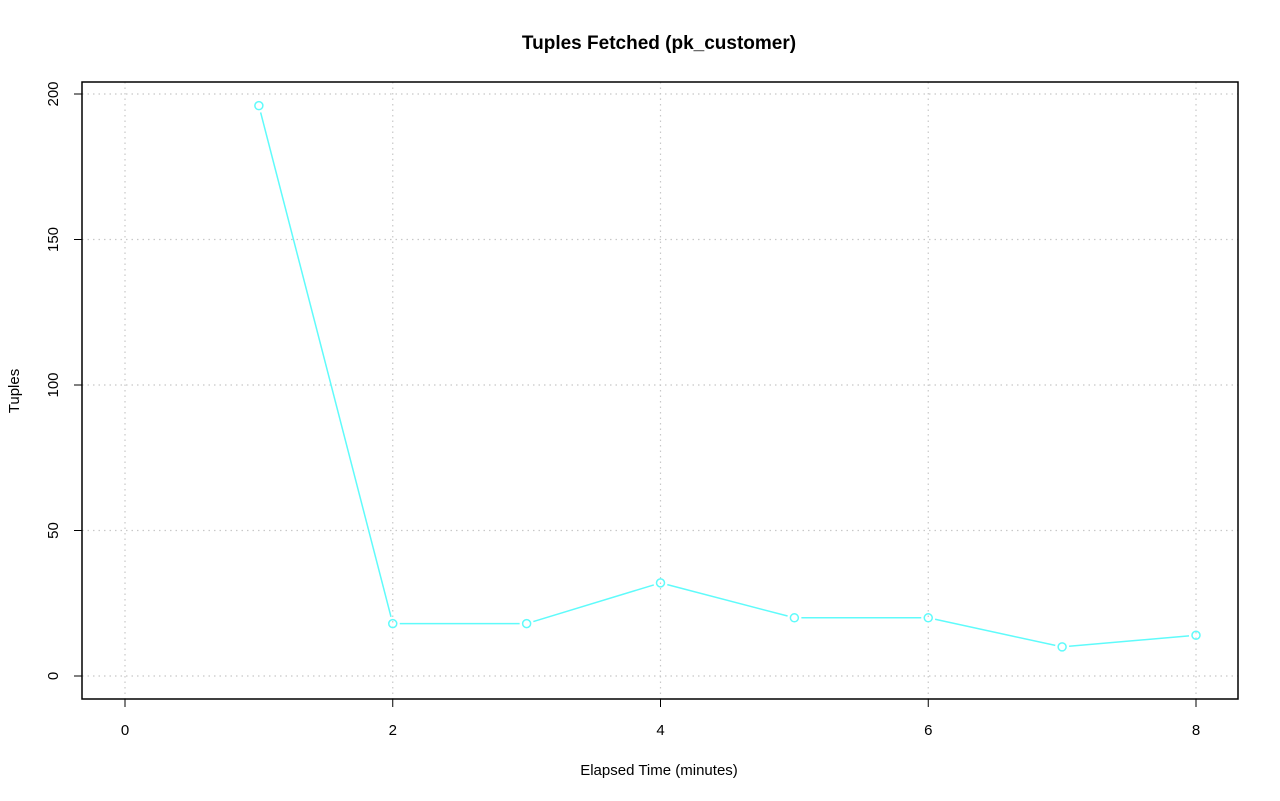 The width and height of the screenshot is (1280, 801). Describe the element at coordinates (53, 384) in the screenshot. I see `y-tick-label: 100` at that location.